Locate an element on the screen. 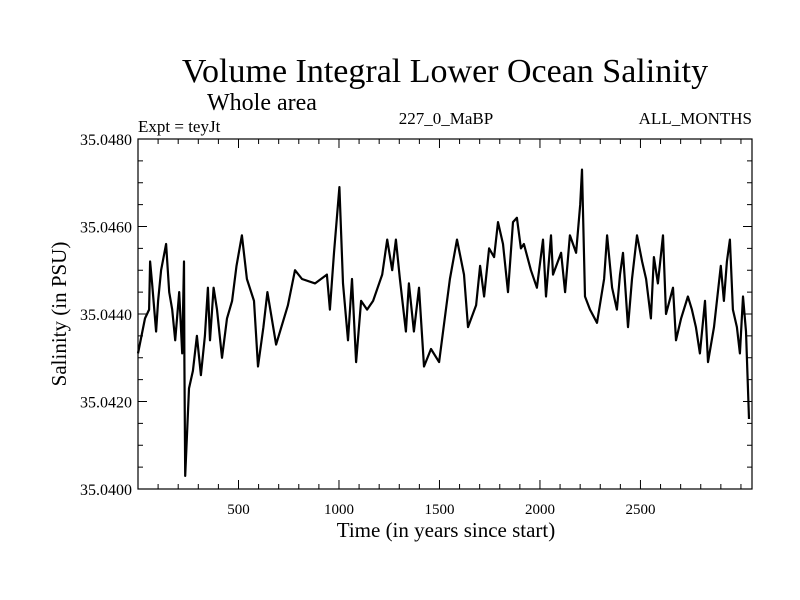 The image size is (800, 600). y-tick-labels: 35.0400 35.0420 35.0440 35.0460 35.0480 is located at coordinates (106, 315).